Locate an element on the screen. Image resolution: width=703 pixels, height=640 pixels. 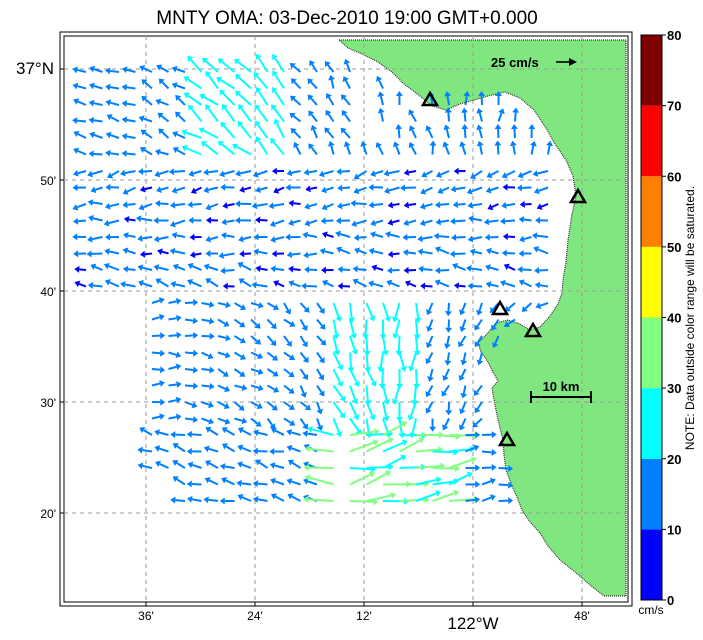
y-axis-ticks: 37°N50'40'30'20' is located at coordinates (40, 290).